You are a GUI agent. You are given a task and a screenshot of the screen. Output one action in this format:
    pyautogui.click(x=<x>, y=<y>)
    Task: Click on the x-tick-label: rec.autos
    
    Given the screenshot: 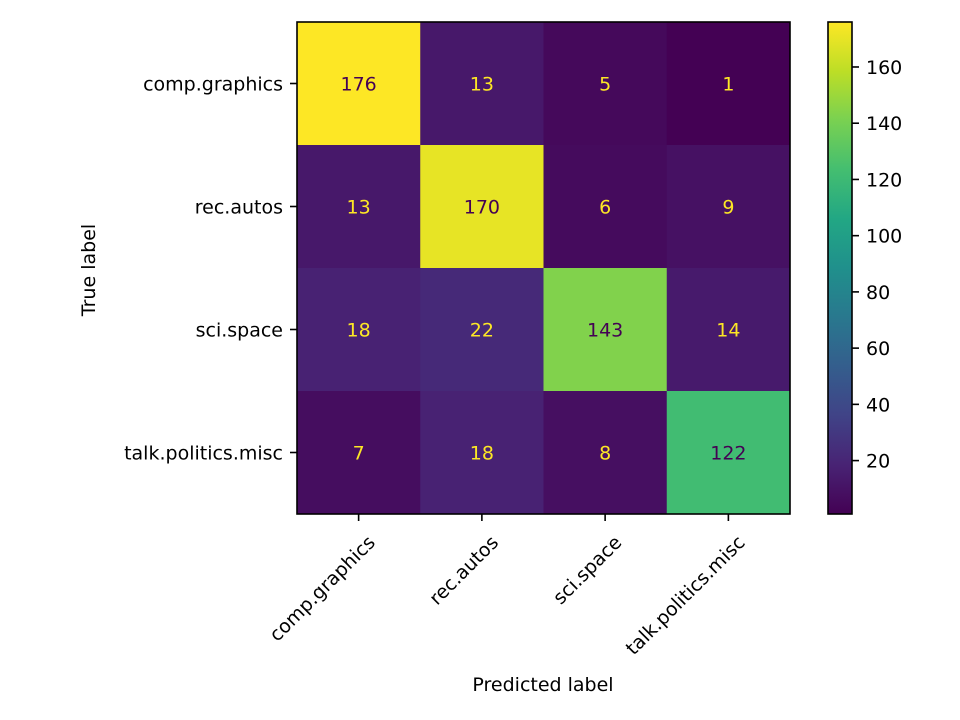 What is the action you would take?
    pyautogui.click(x=464, y=571)
    